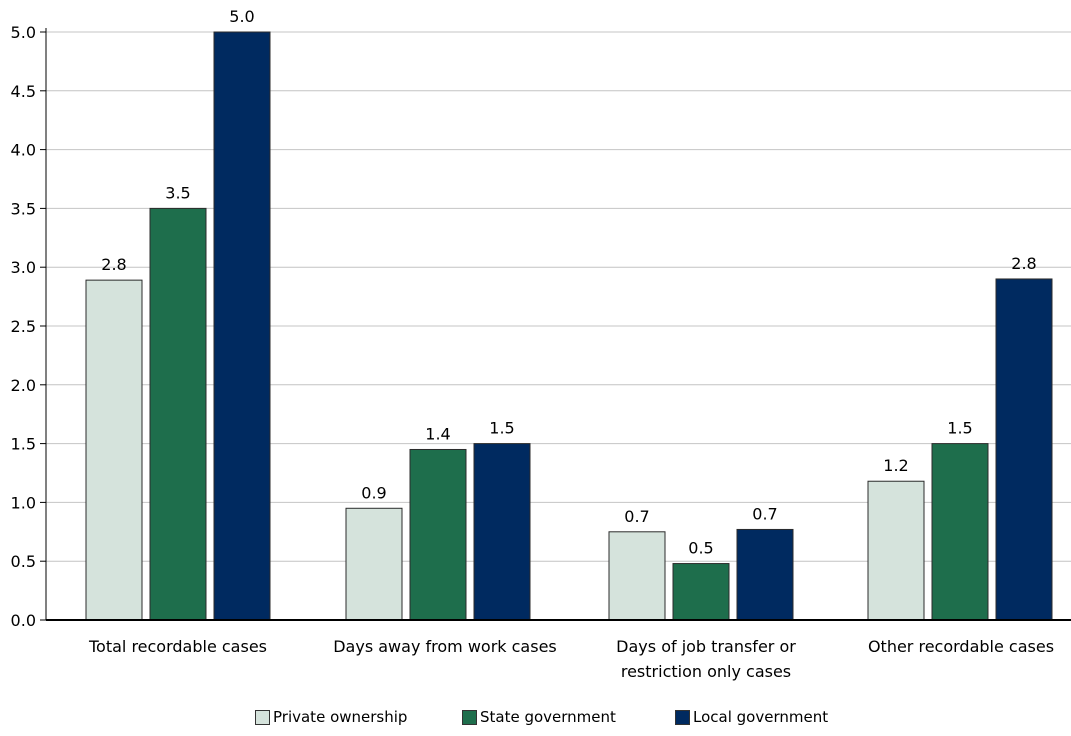 This screenshot has width=1071, height=736. Describe the element at coordinates (548, 717) in the screenshot. I see `legend-label: State government` at that location.